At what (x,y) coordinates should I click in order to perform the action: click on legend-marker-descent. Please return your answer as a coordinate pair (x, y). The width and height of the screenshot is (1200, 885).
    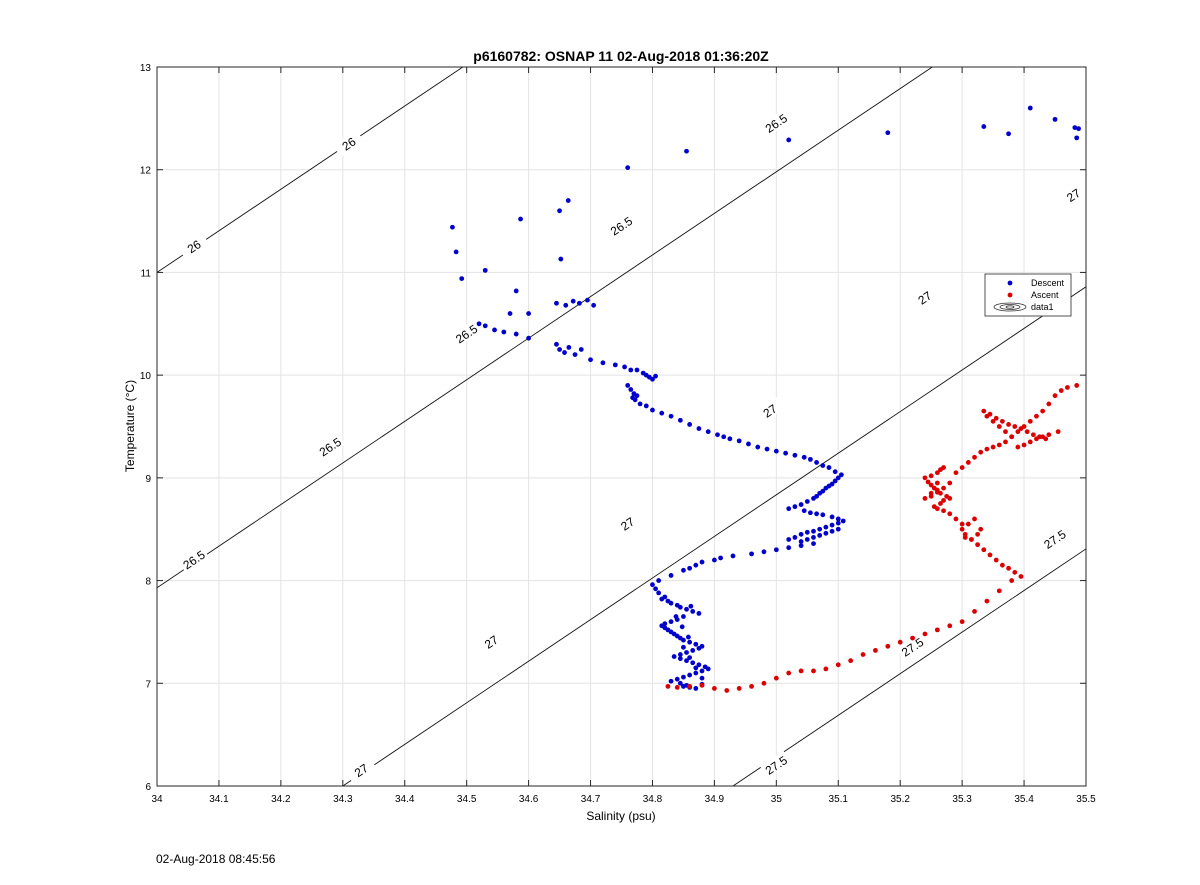
    Looking at the image, I should click on (1010, 283).